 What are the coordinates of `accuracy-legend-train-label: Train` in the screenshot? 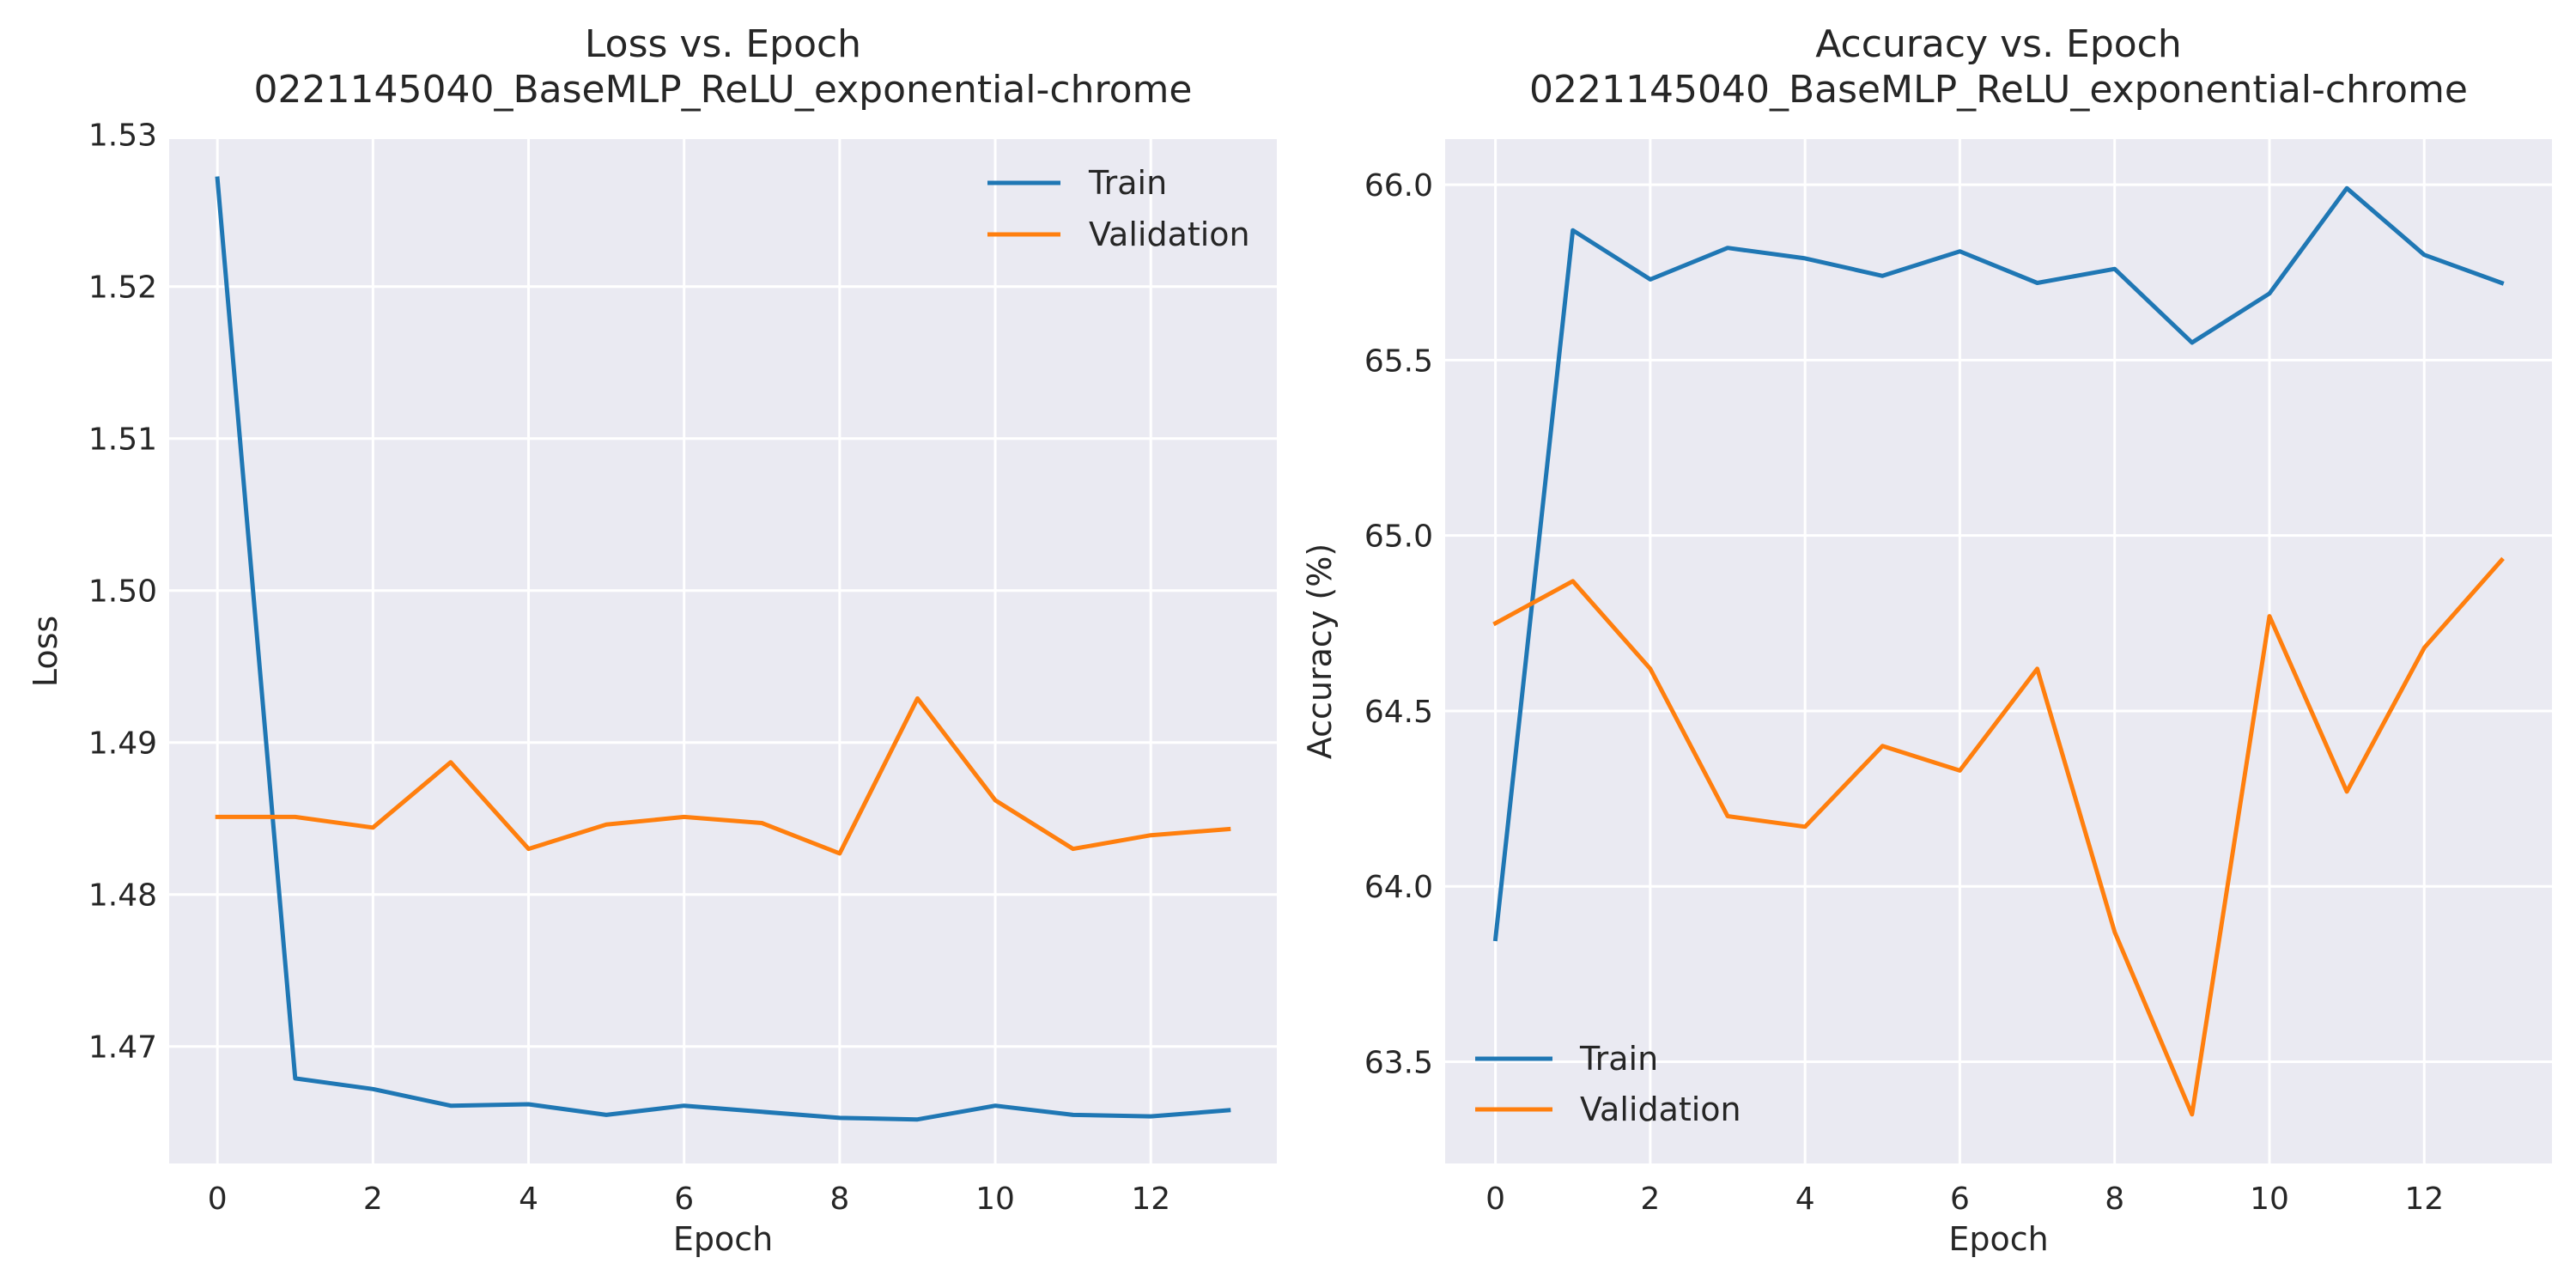 It's located at (1619, 1059).